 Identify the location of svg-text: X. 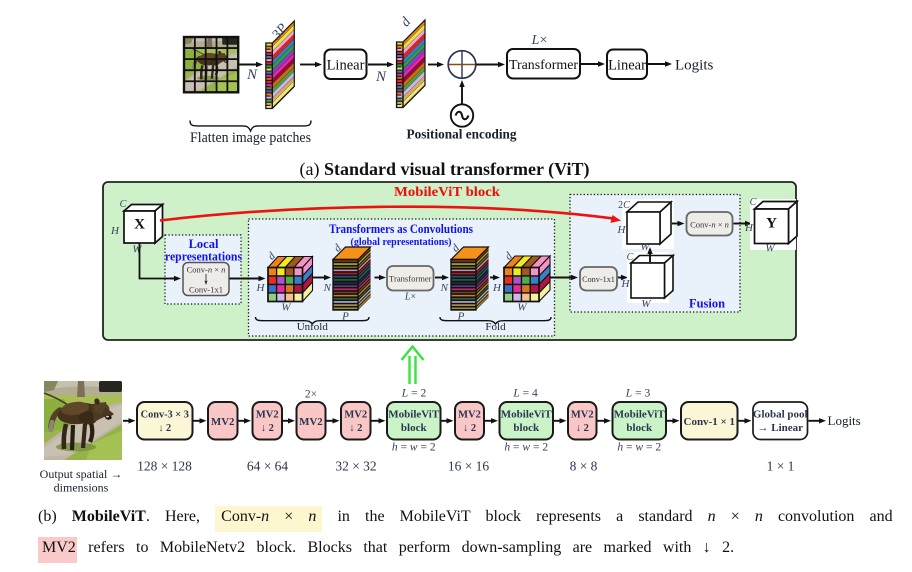
(139, 225).